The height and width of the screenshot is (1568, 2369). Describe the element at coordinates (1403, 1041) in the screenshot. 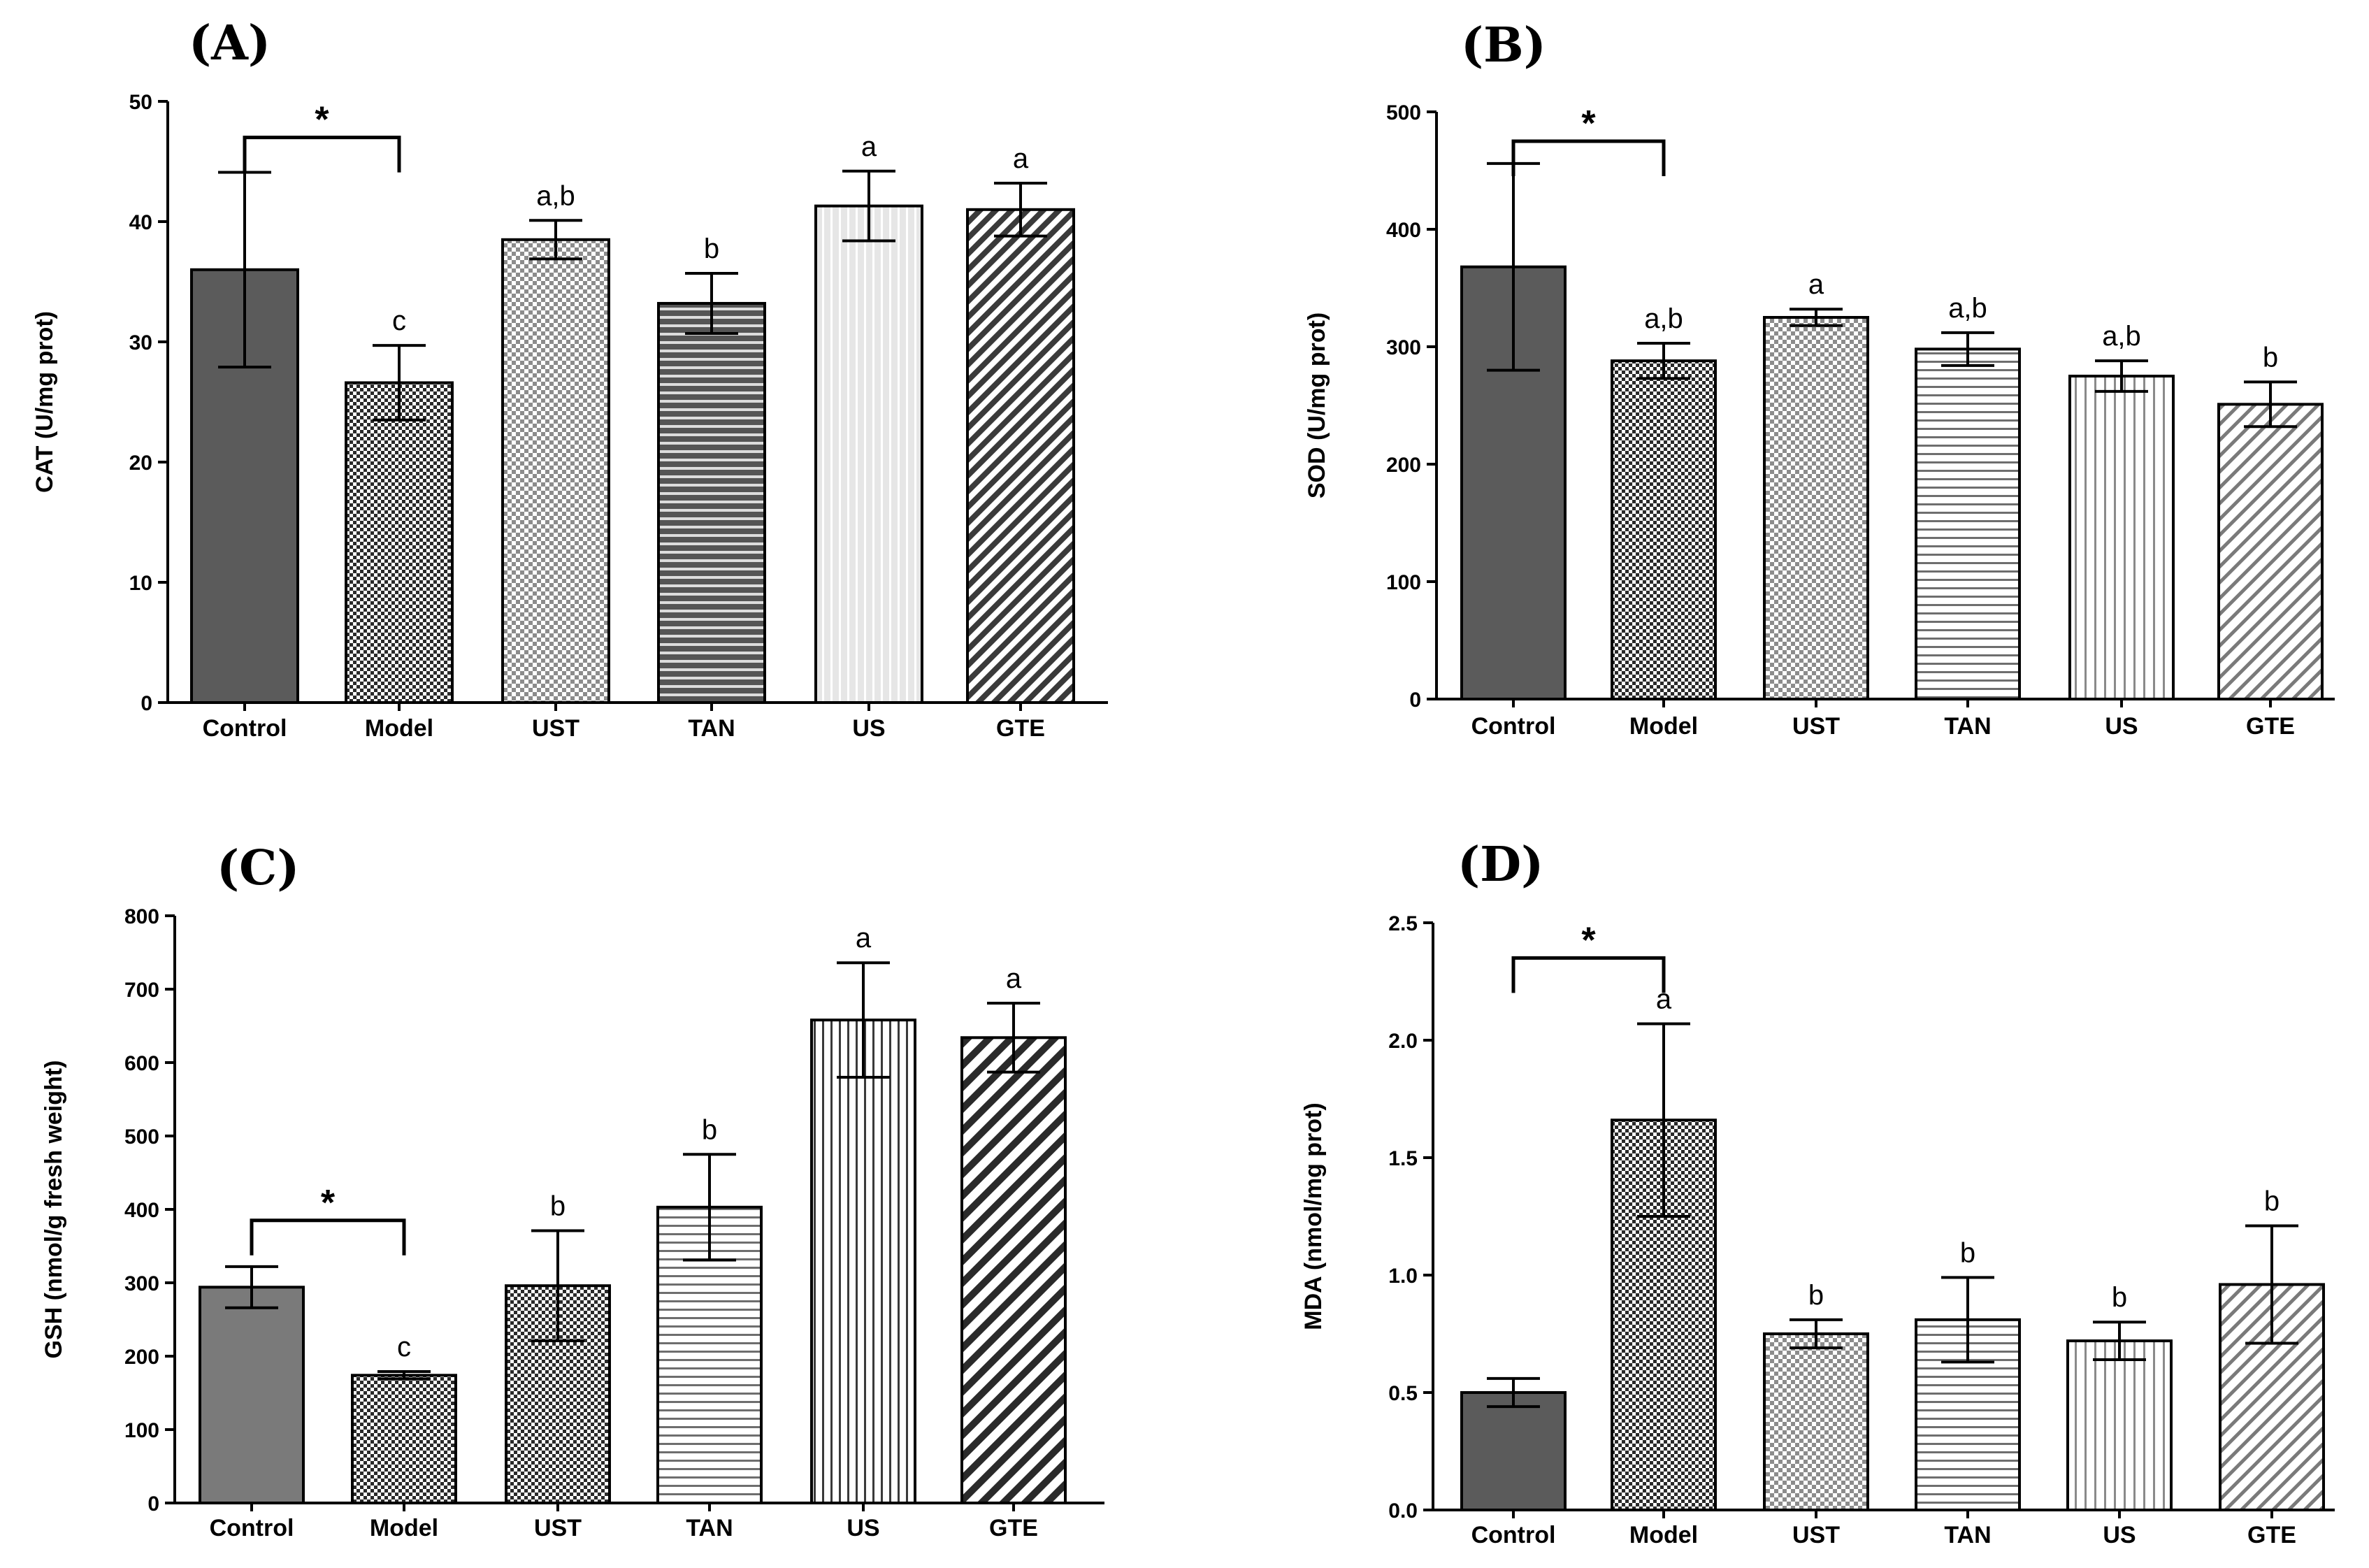

I see `y-tick-label: 2.0` at that location.